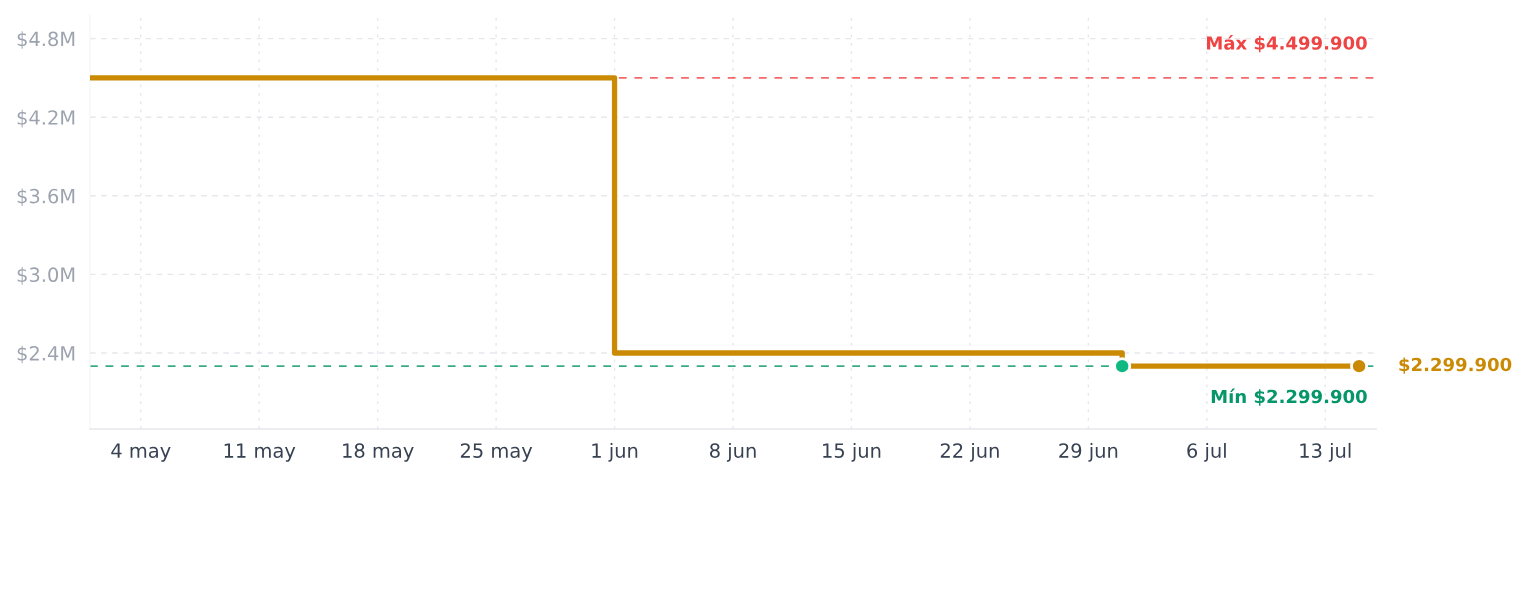  I want to click on ref-line-label: Máx $4.499.900, so click(1287, 44).